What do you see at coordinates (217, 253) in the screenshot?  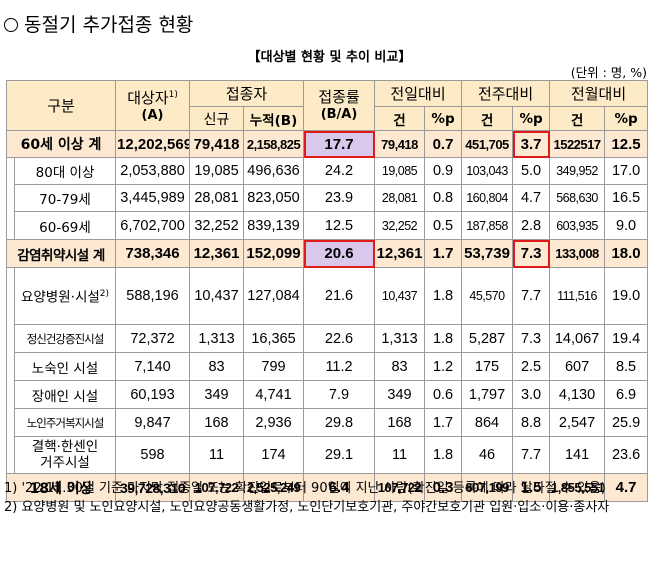 I see `cell-new: 12,361` at bounding box center [217, 253].